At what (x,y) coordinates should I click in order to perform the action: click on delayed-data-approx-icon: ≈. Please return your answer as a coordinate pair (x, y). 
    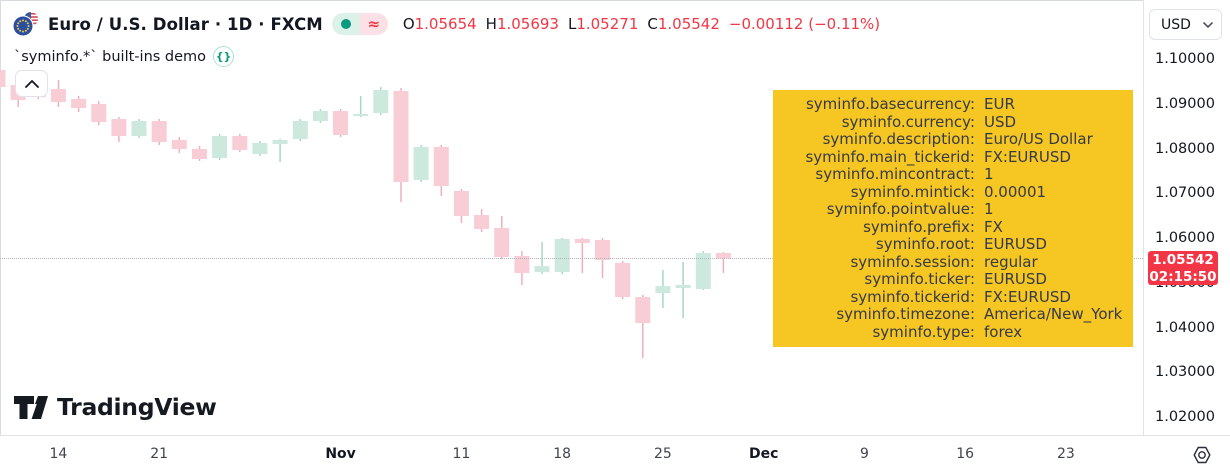
    Looking at the image, I should click on (373, 24).